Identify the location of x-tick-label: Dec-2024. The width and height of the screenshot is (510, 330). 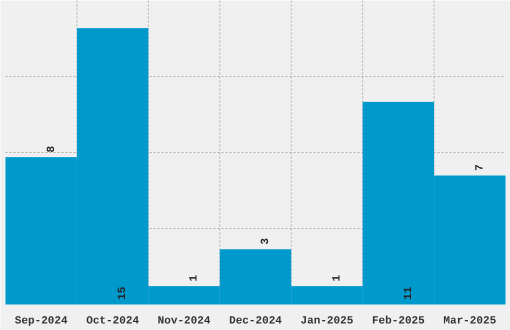
(255, 322).